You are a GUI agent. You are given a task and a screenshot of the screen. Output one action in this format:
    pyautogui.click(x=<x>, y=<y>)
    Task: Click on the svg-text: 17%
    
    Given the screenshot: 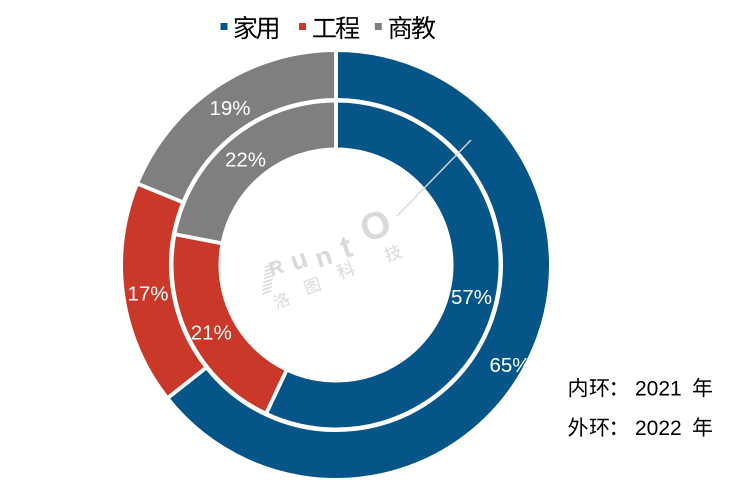 What is the action you would take?
    pyautogui.click(x=147, y=294)
    